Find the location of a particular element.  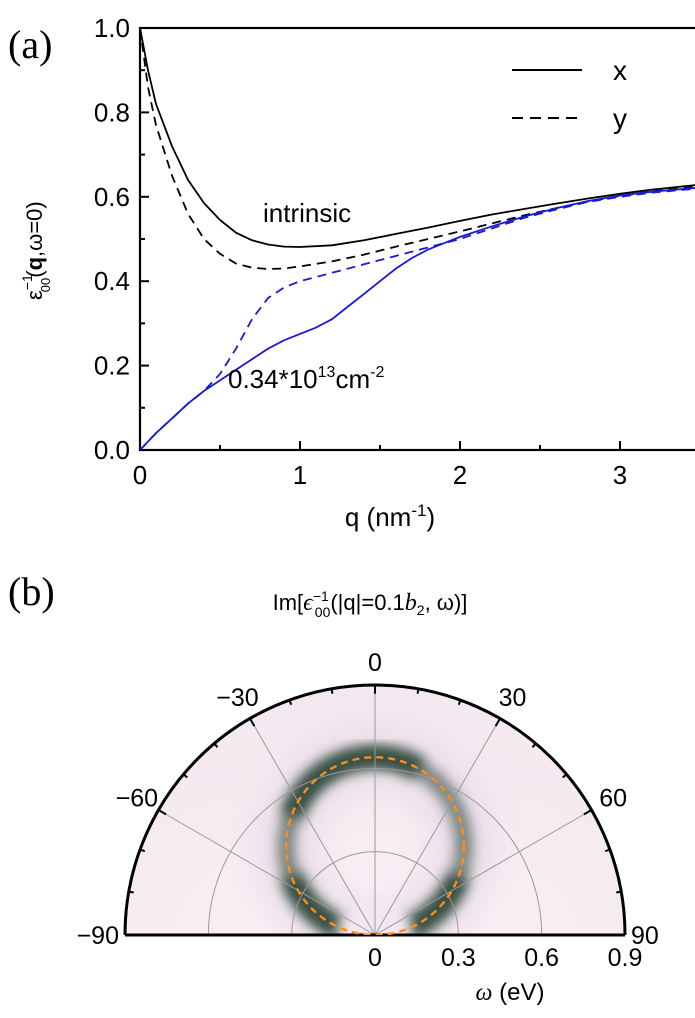

y-axis-label-a: ε−1 00(q,ω=0) is located at coordinates (36, 250).